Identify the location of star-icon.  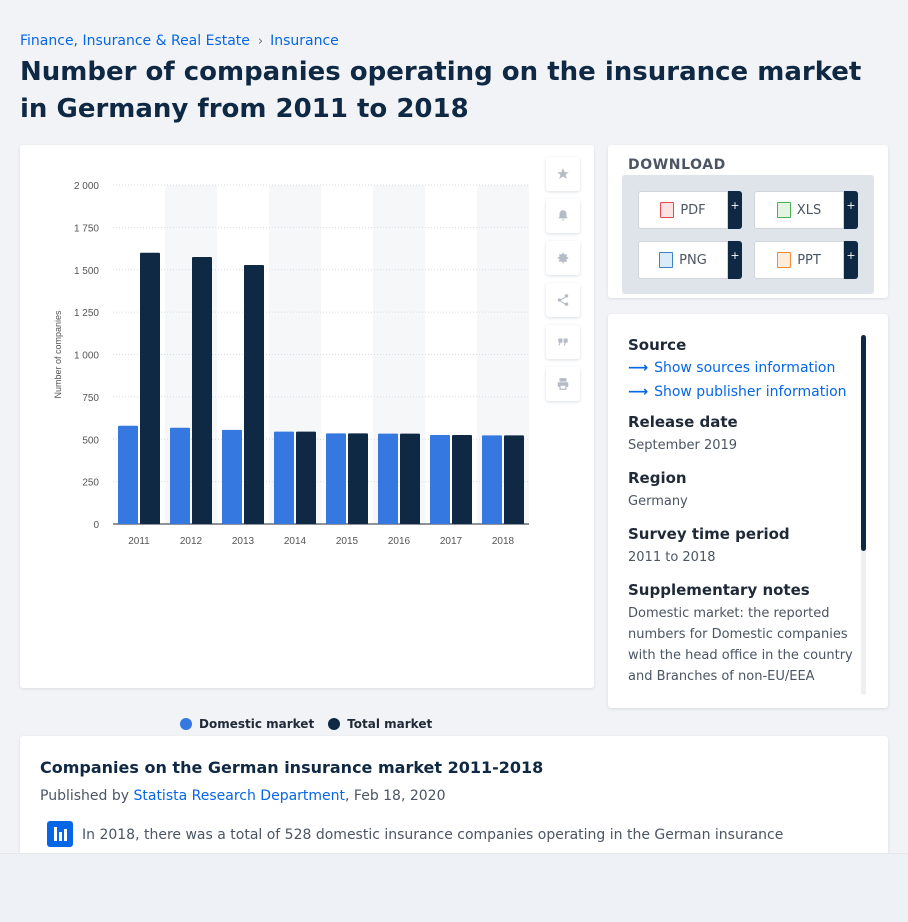
(563, 173).